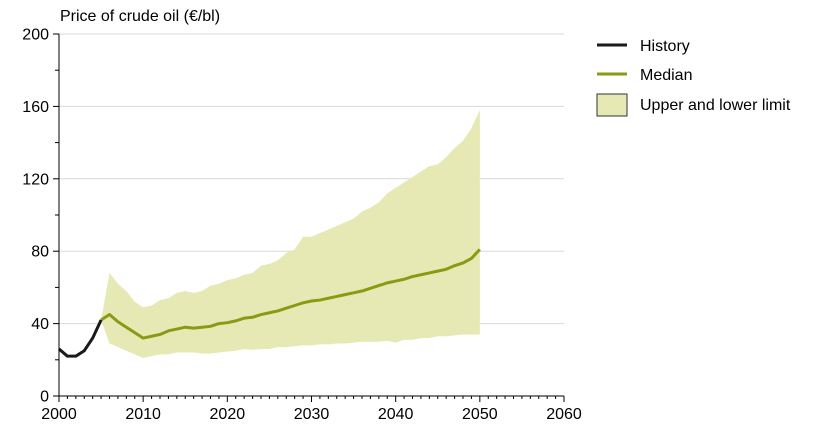  I want to click on legend-label-history: History, so click(665, 46).